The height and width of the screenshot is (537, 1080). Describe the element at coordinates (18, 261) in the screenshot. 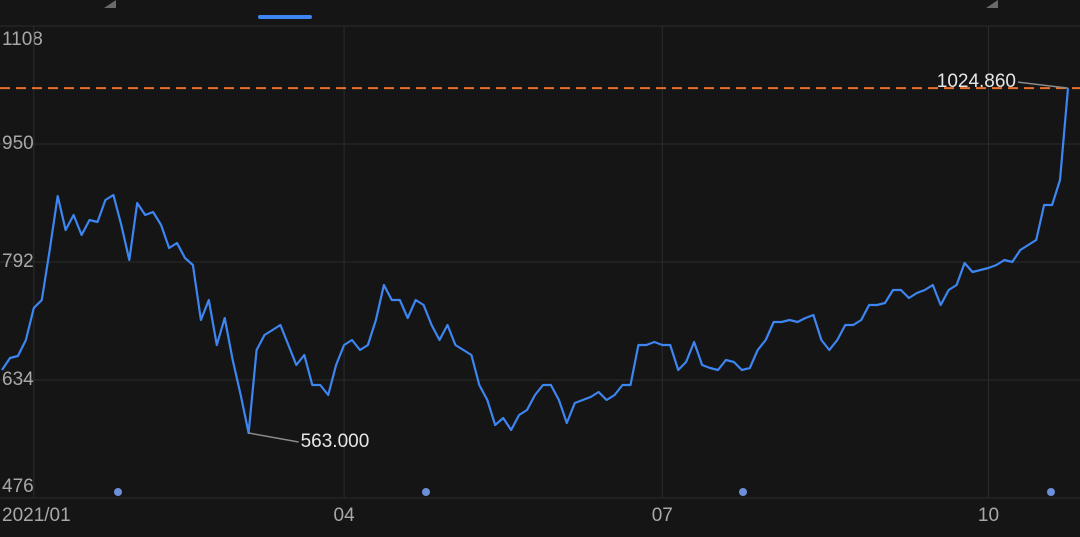

I see `y-tick-label: 792` at that location.